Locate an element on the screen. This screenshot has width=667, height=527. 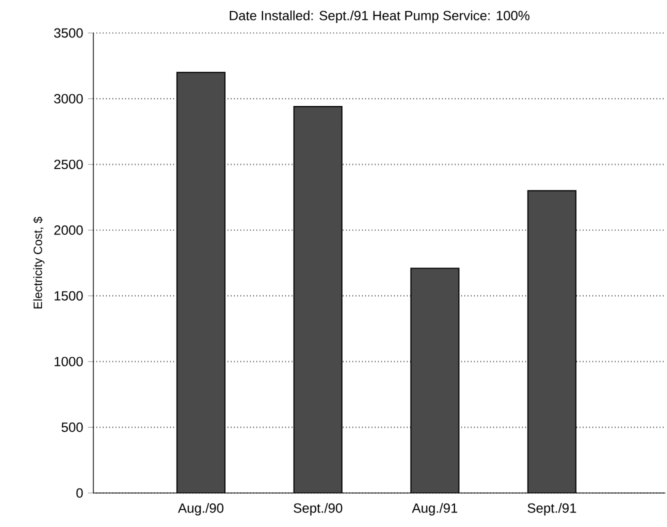
y-tick-label: 0 is located at coordinates (79, 493).